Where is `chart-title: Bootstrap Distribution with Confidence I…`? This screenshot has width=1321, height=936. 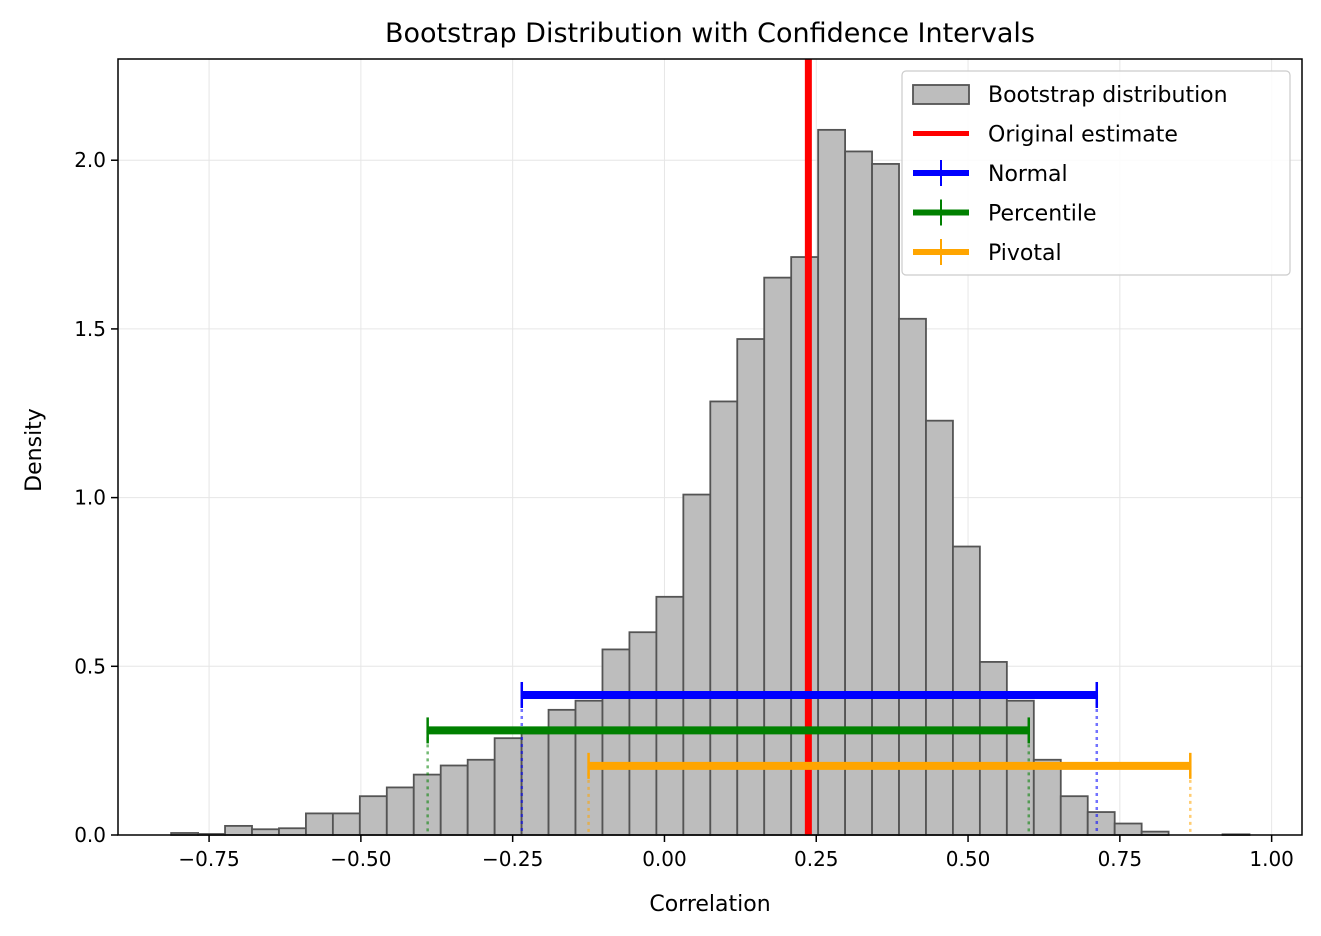
chart-title: Bootstrap Distribution with Confidence I… is located at coordinates (710, 33).